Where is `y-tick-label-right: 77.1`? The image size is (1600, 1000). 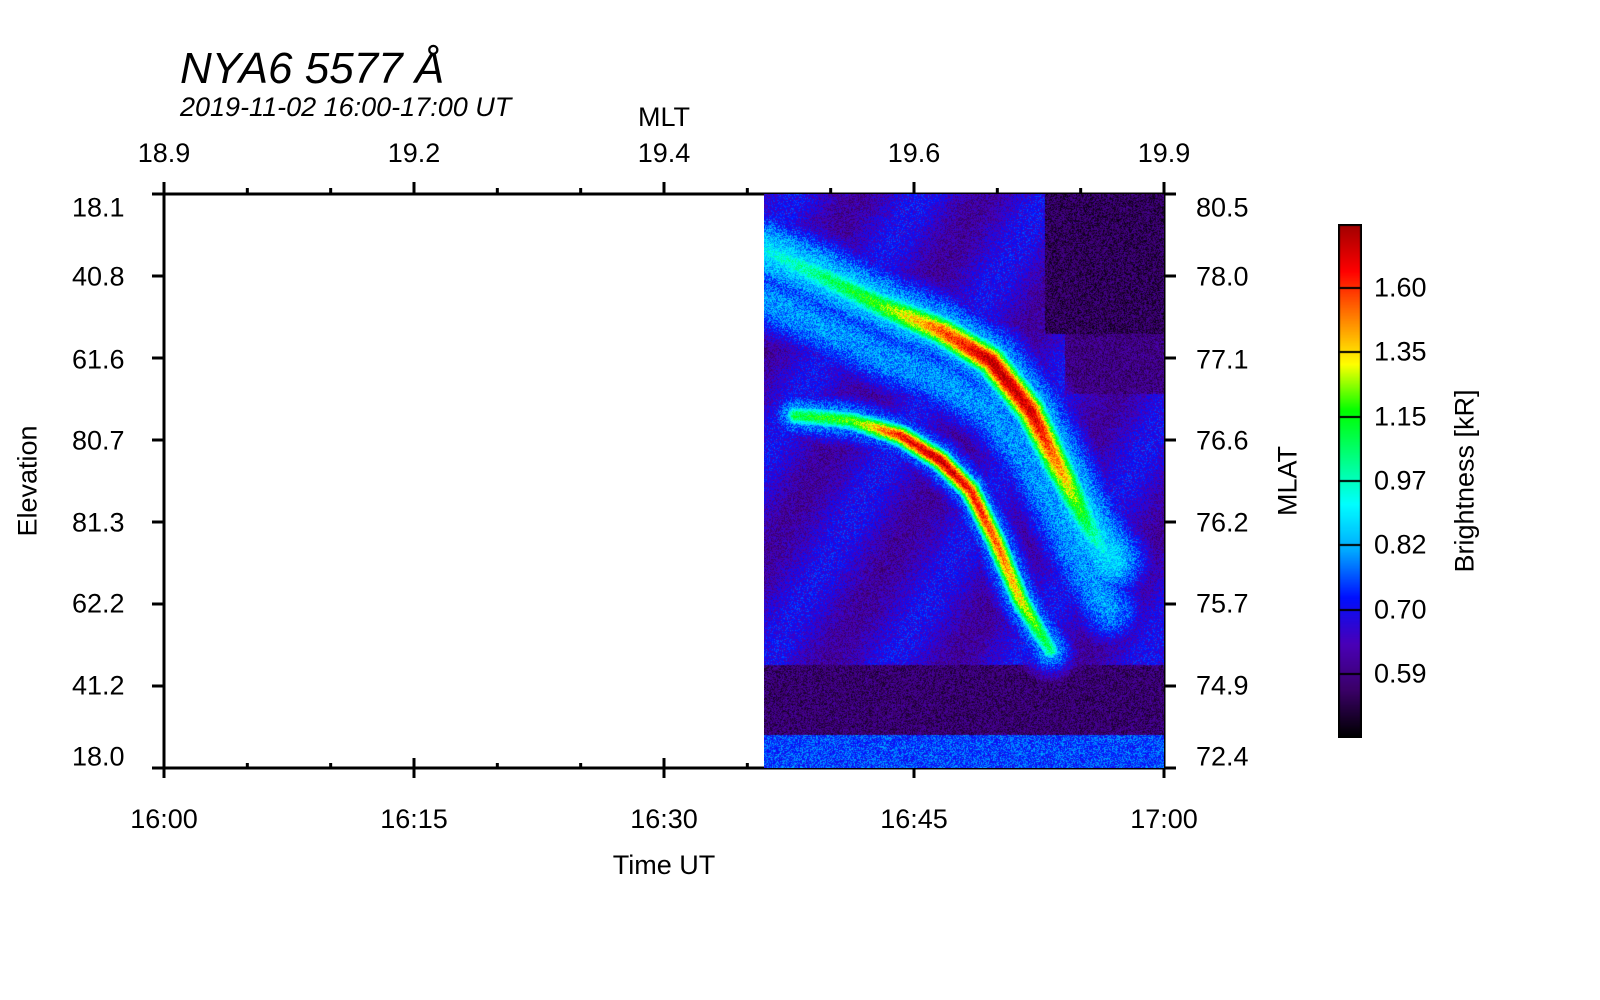
y-tick-label-right: 77.1 is located at coordinates (1222, 359).